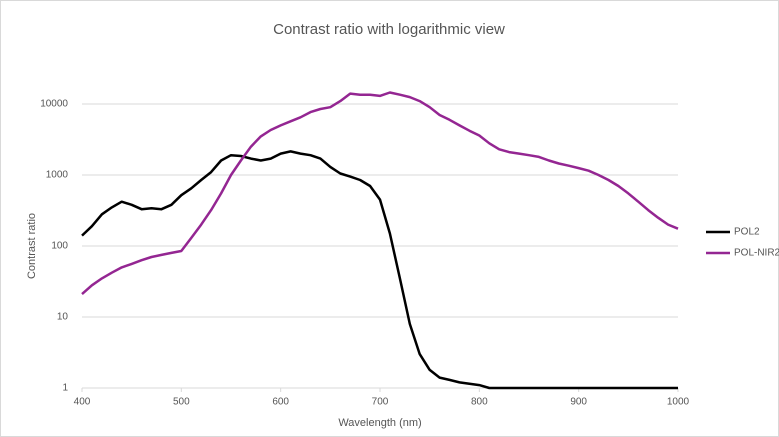  Describe the element at coordinates (82, 402) in the screenshot. I see `x-tick-label: 400` at that location.